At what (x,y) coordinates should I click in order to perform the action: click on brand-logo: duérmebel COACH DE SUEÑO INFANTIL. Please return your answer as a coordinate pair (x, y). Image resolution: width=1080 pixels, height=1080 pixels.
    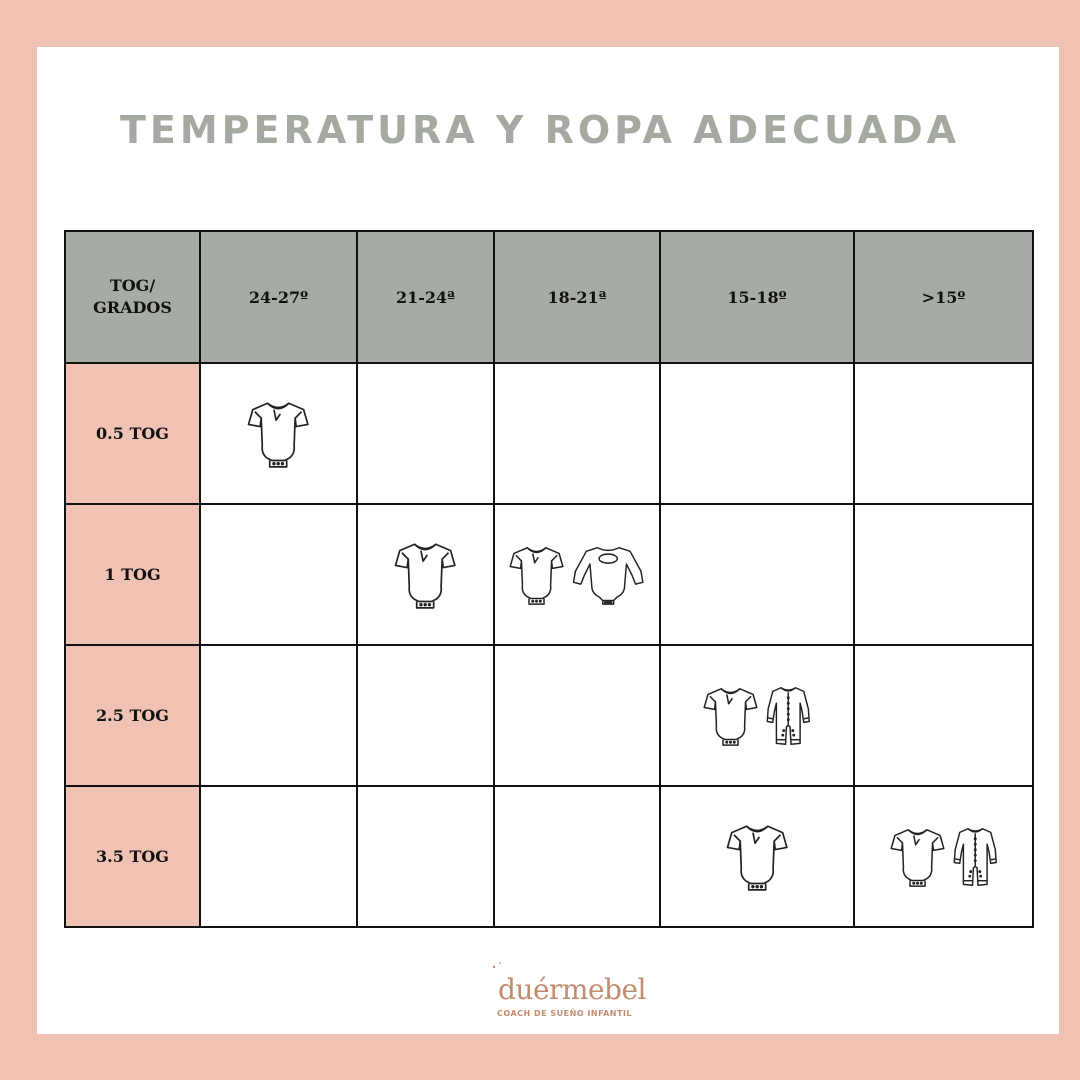
    Looking at the image, I should click on (548, 995).